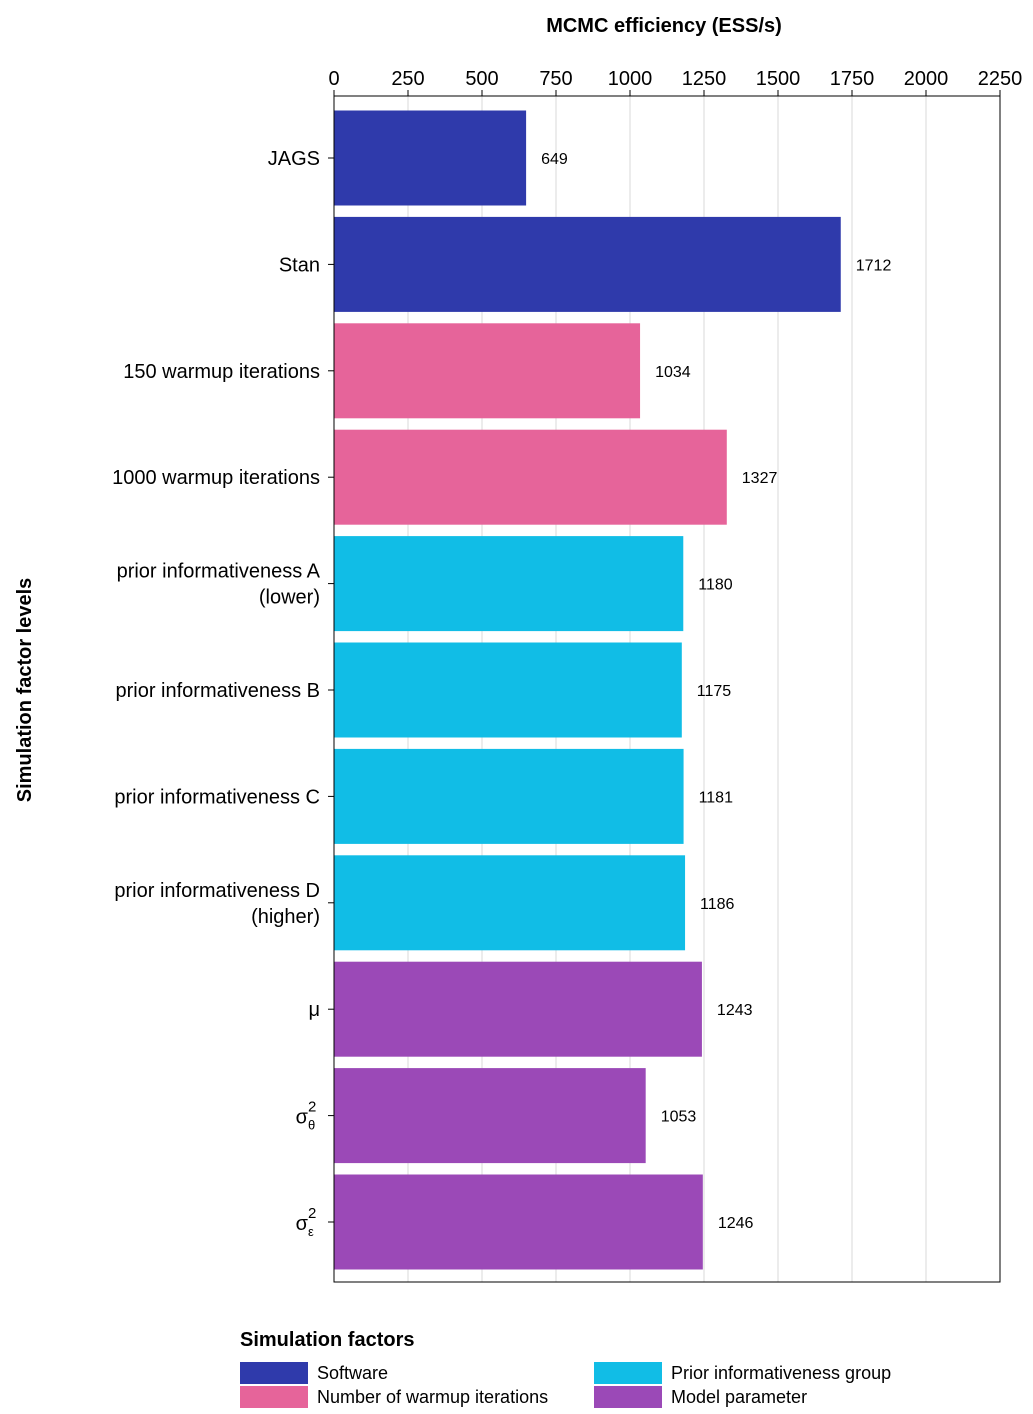  I want to click on bar-value-label: 1181, so click(716, 797).